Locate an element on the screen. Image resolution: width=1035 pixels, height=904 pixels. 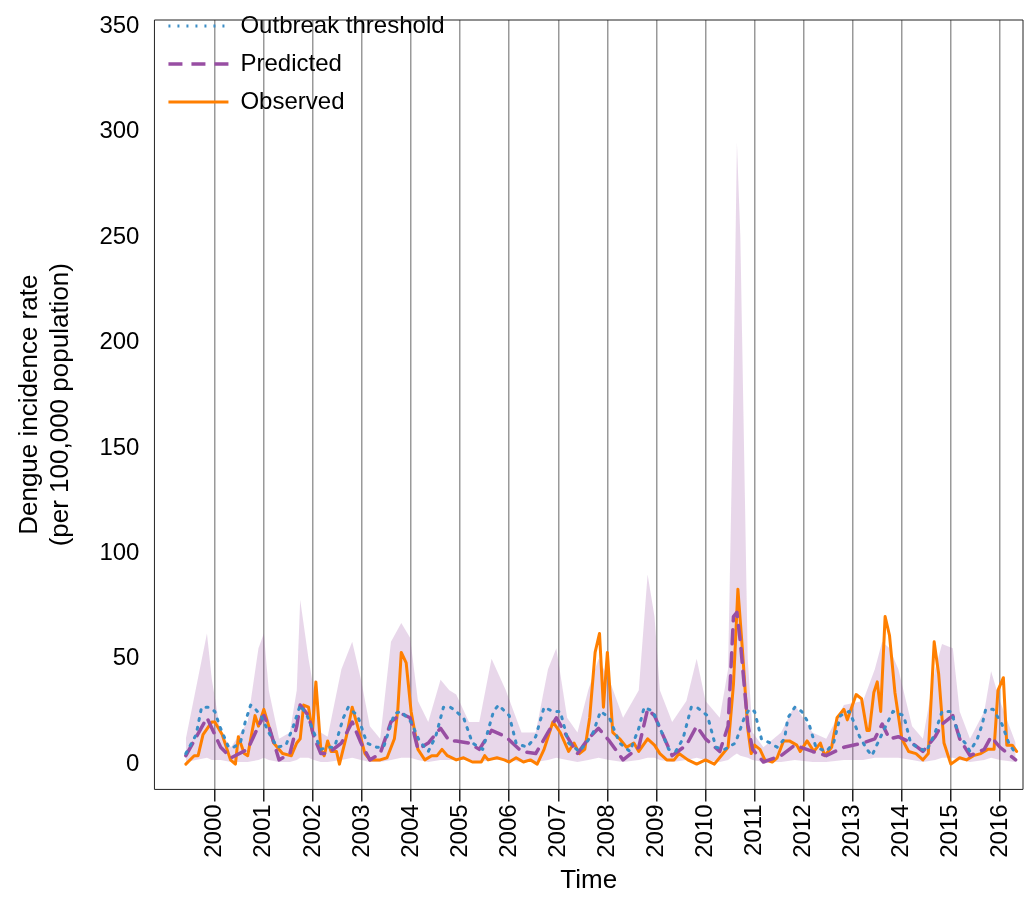
legend-label: Predicted is located at coordinates (291, 62).